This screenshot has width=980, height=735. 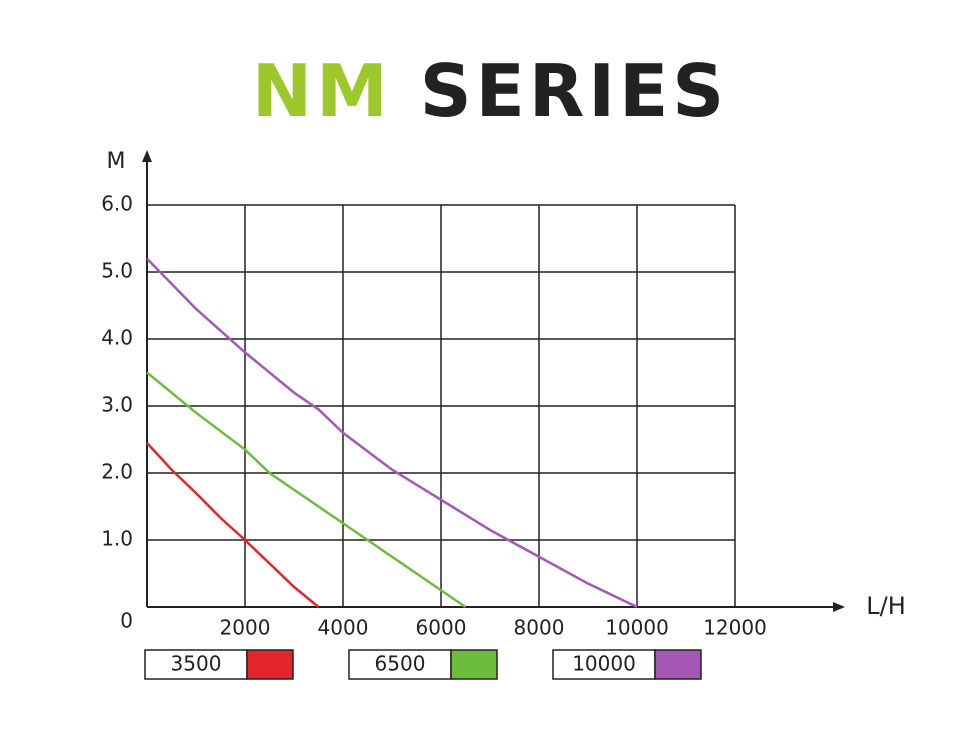 I want to click on legend-label: 10000, so click(x=604, y=664).